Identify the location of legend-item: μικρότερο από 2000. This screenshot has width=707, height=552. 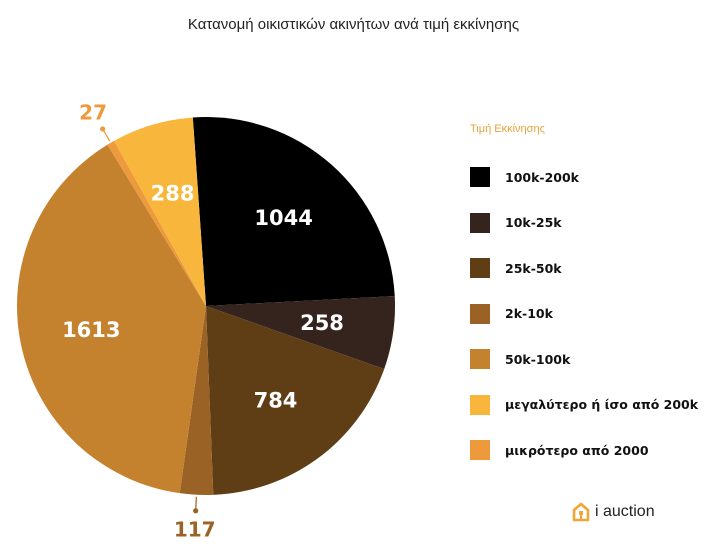
(559, 450).